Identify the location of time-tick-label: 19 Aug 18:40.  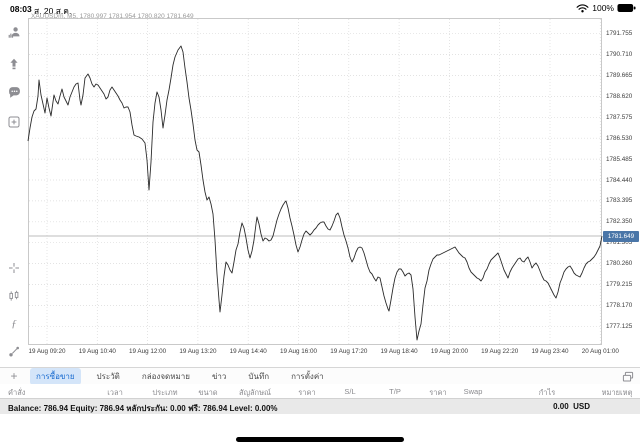
(399, 351).